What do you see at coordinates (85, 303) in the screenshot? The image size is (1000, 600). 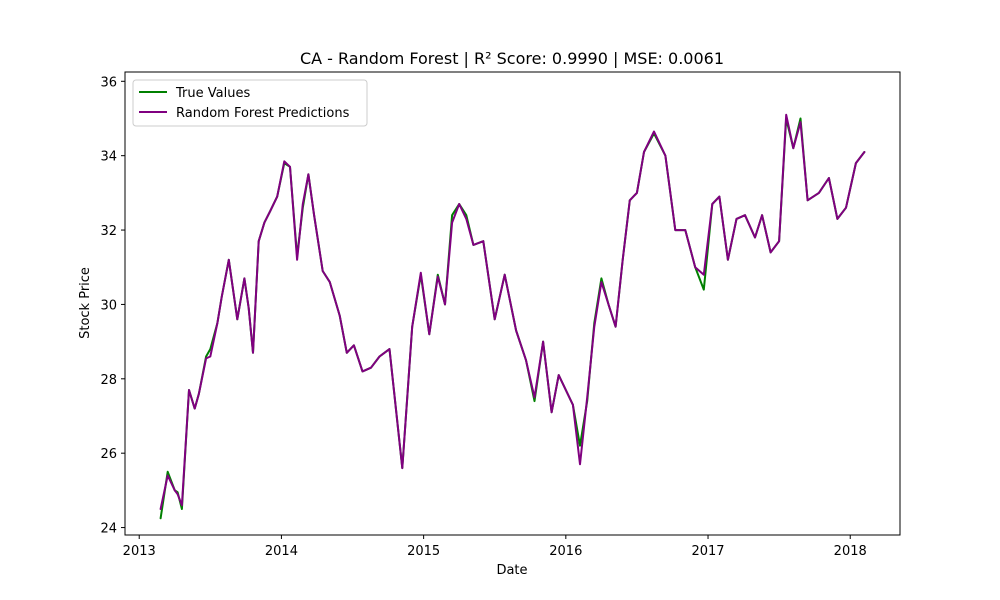 I see `y-axis-label: Stock Price` at bounding box center [85, 303].